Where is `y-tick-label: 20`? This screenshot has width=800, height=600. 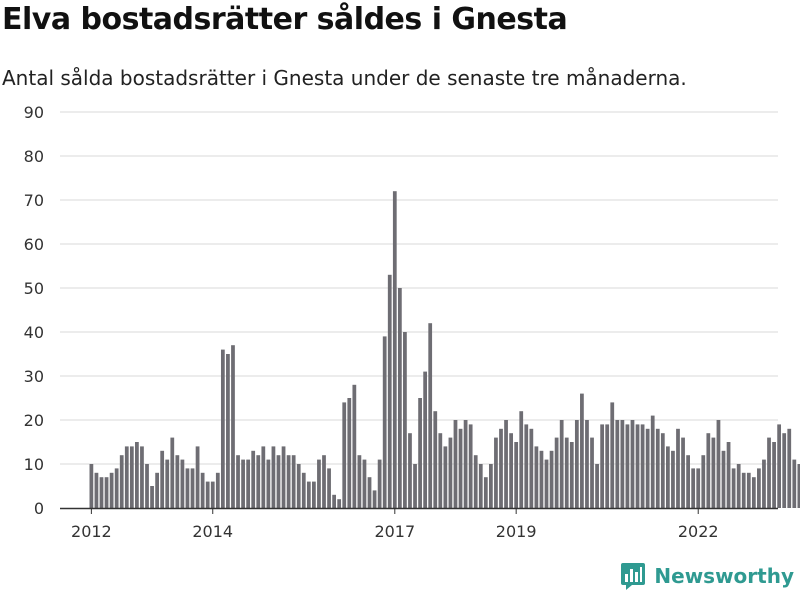
y-tick-label: 20 is located at coordinates (34, 420).